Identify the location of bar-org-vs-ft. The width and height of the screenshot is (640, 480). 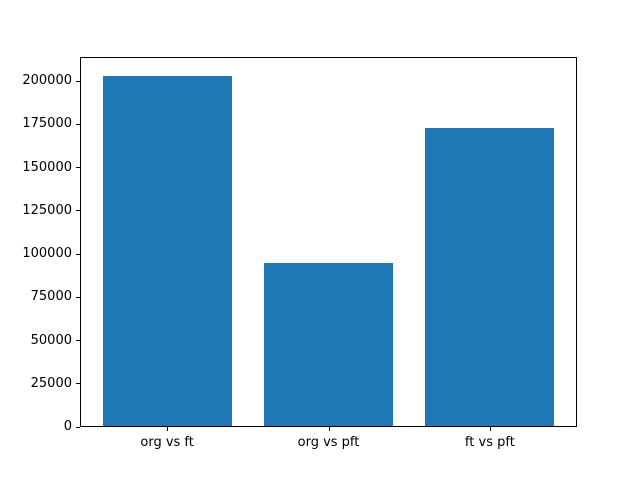
(167, 251).